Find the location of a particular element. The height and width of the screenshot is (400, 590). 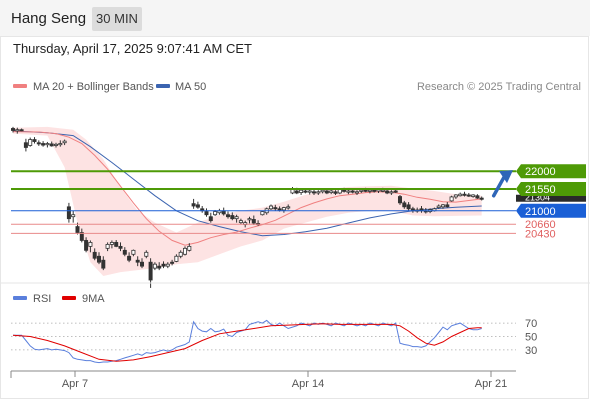

support-level-label: 20660 is located at coordinates (540, 225).